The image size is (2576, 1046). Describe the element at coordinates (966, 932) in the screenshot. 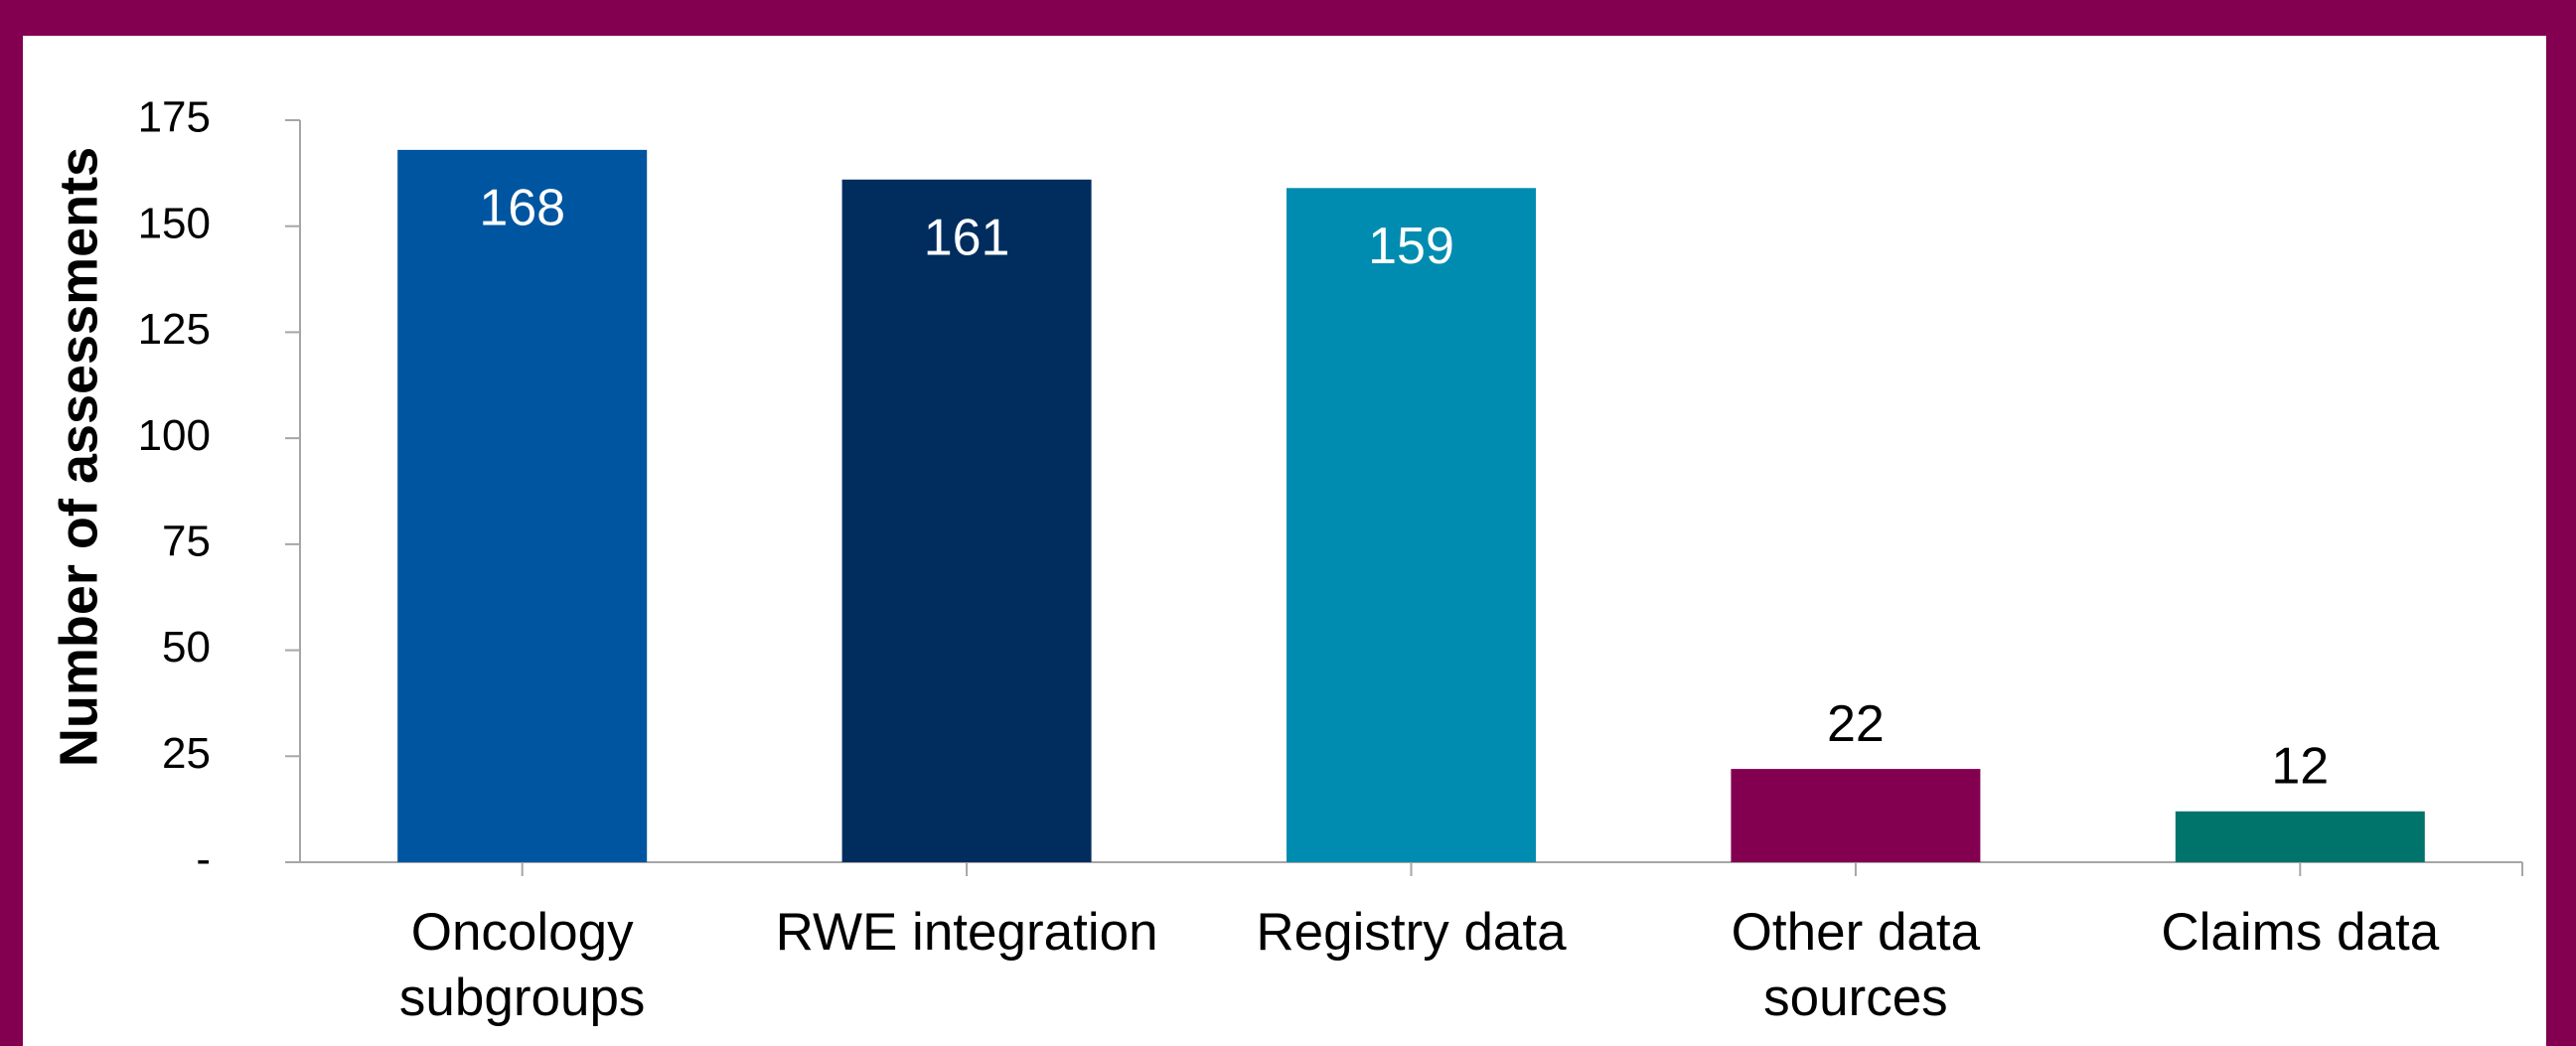

I see `x-tick-label: RWE integration` at that location.